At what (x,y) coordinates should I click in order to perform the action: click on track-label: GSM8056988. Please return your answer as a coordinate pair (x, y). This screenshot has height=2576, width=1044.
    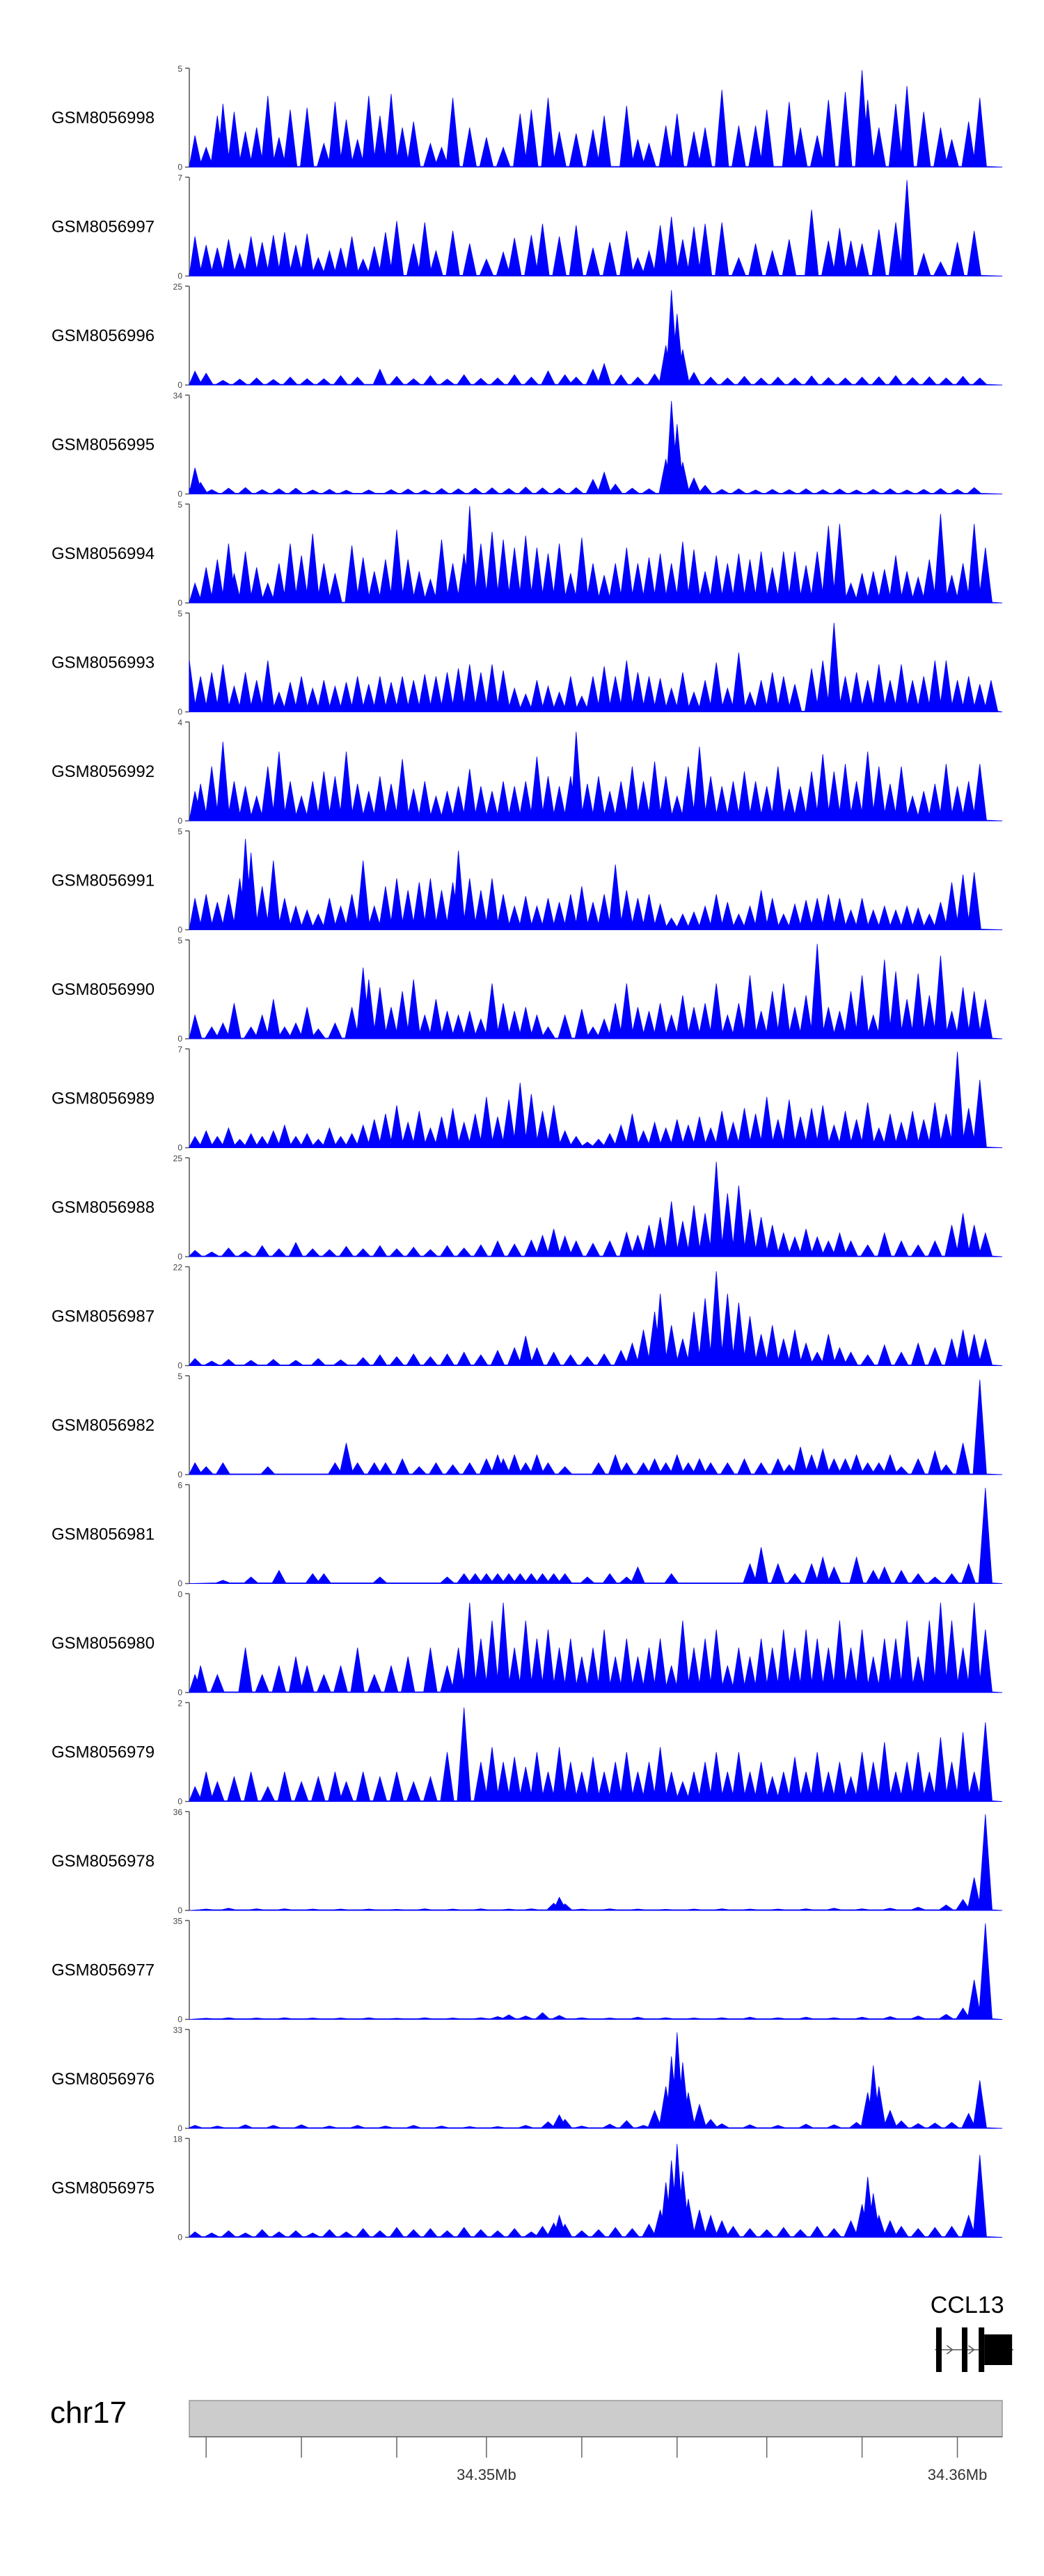
    Looking at the image, I should click on (103, 1207).